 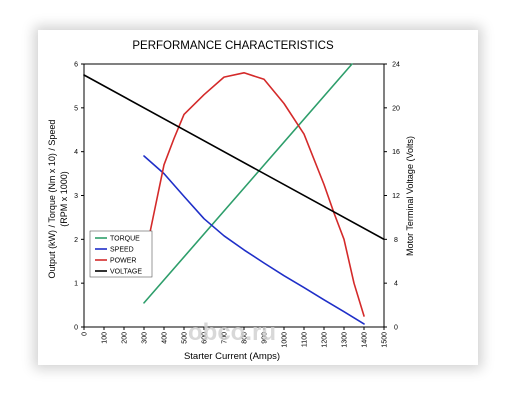 I want to click on legend-label-voltage: VOLTAGE, so click(x=126, y=272).